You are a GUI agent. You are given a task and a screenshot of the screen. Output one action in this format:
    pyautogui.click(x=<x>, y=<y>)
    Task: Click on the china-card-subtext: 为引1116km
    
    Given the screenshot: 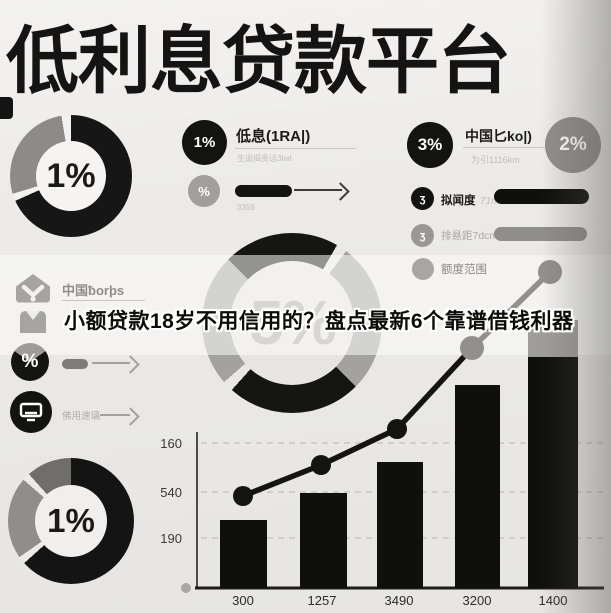 What is the action you would take?
    pyautogui.click(x=495, y=160)
    